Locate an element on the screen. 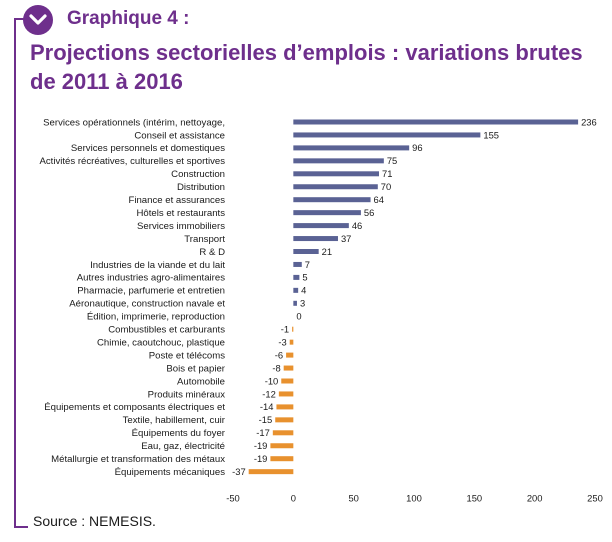 This screenshot has height=542, width=612. category-label: Textile, habillement, cuir is located at coordinates (174, 420).